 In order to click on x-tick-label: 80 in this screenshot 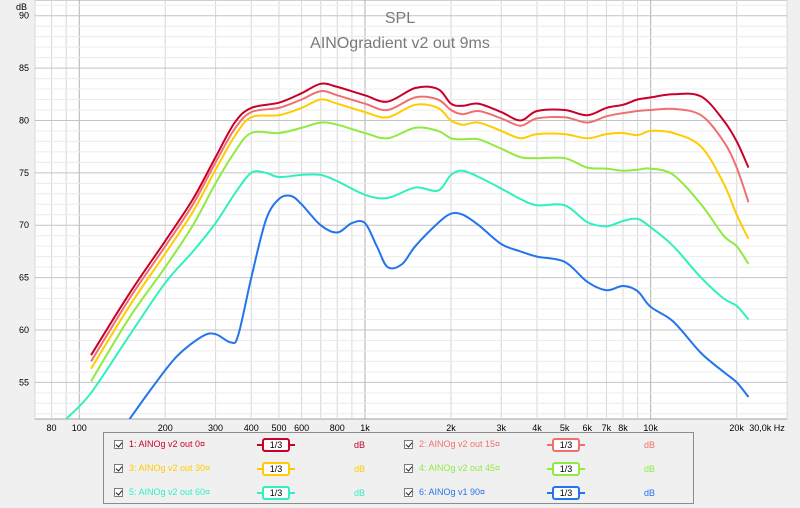, I will do `click(52, 427)`.